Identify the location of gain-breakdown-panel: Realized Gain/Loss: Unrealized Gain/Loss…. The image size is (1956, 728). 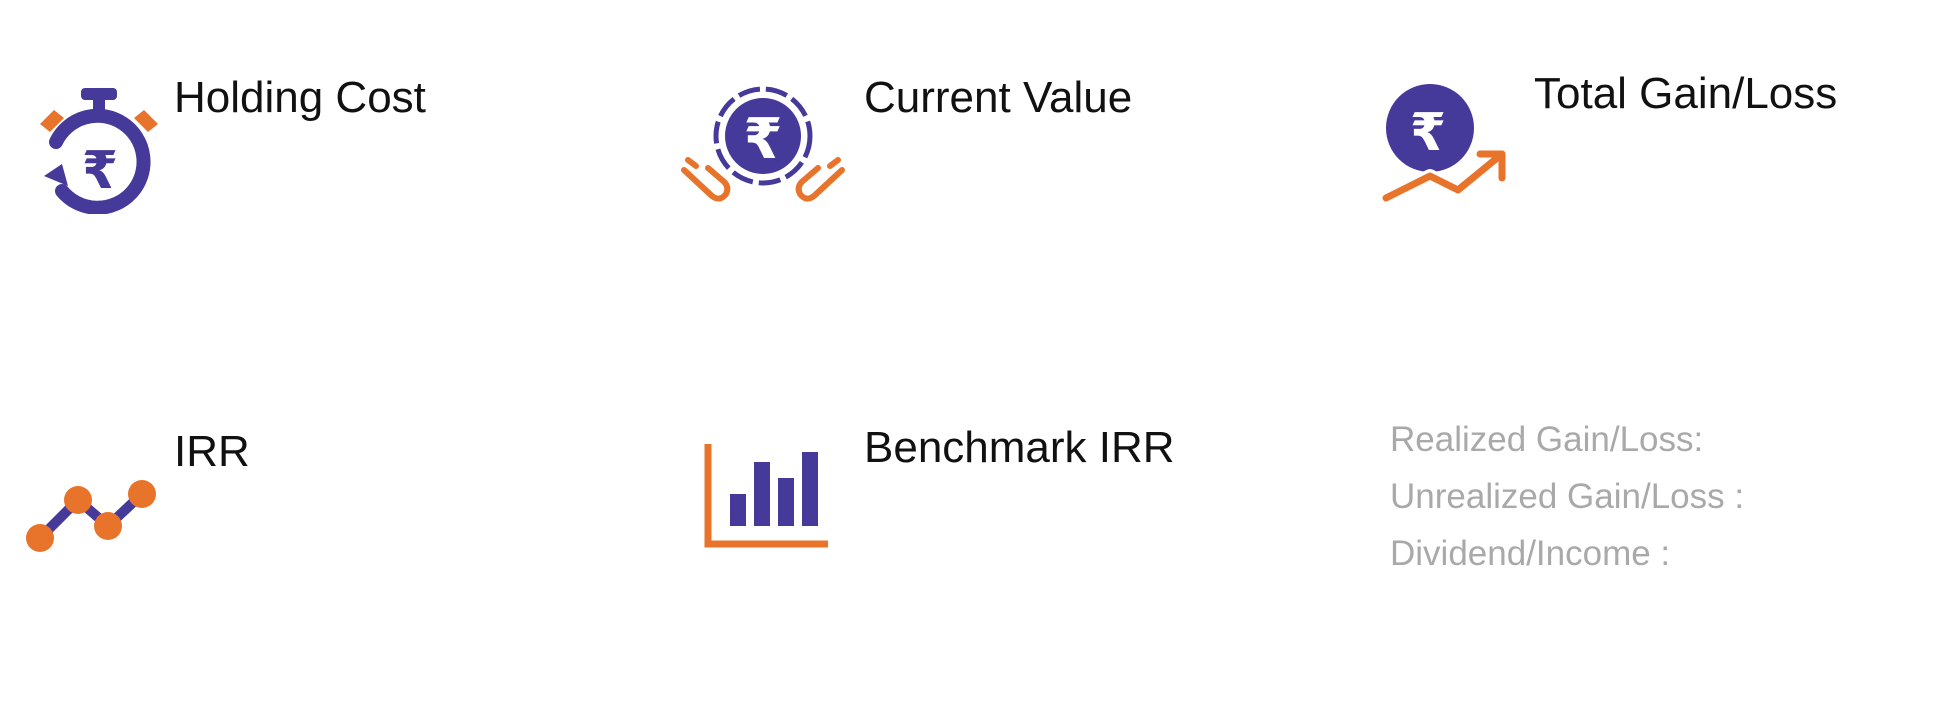
(1648, 505).